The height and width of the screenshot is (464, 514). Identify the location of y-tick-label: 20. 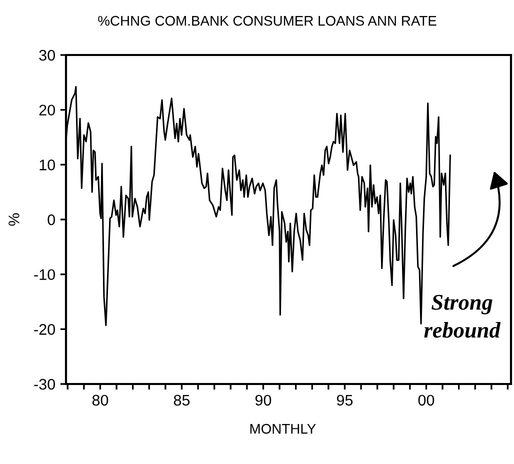
(47, 110).